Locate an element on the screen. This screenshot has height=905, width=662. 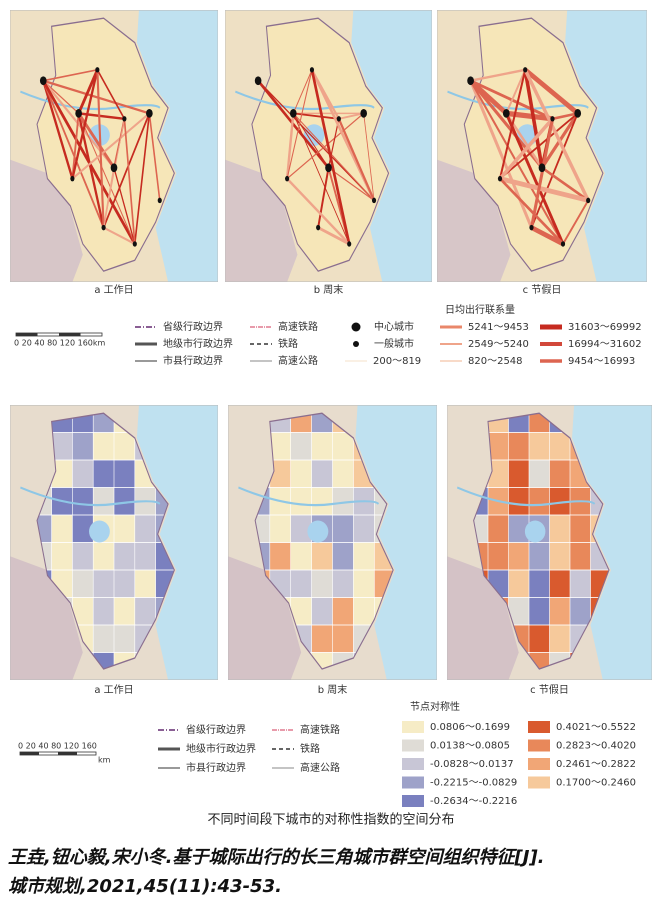
legend-label: 高速铁路 is located at coordinates (298, 326).